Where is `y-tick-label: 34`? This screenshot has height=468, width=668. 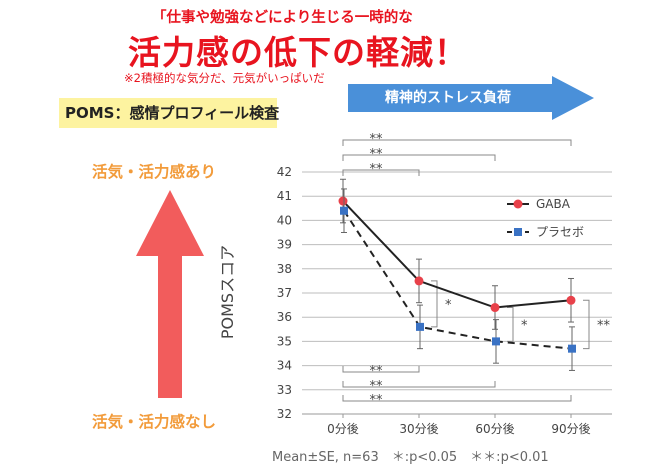 y-tick-label: 34 is located at coordinates (284, 366).